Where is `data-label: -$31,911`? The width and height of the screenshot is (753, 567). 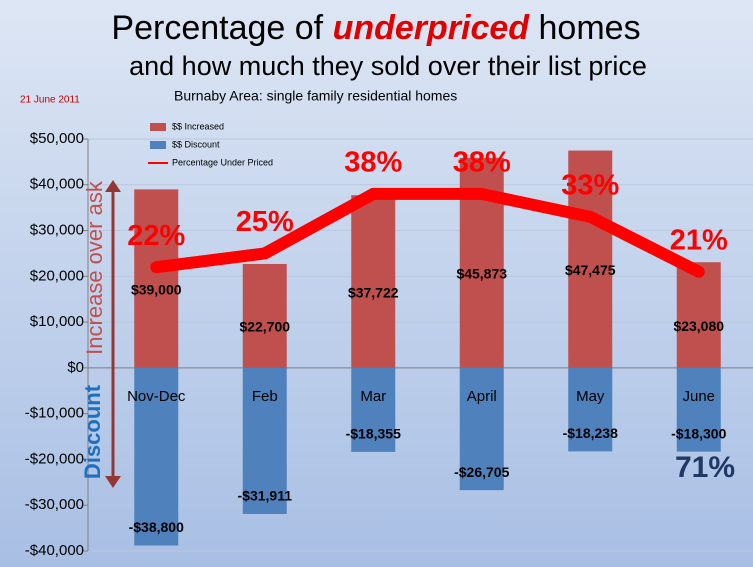
data-label: -$31,911 is located at coordinates (265, 496).